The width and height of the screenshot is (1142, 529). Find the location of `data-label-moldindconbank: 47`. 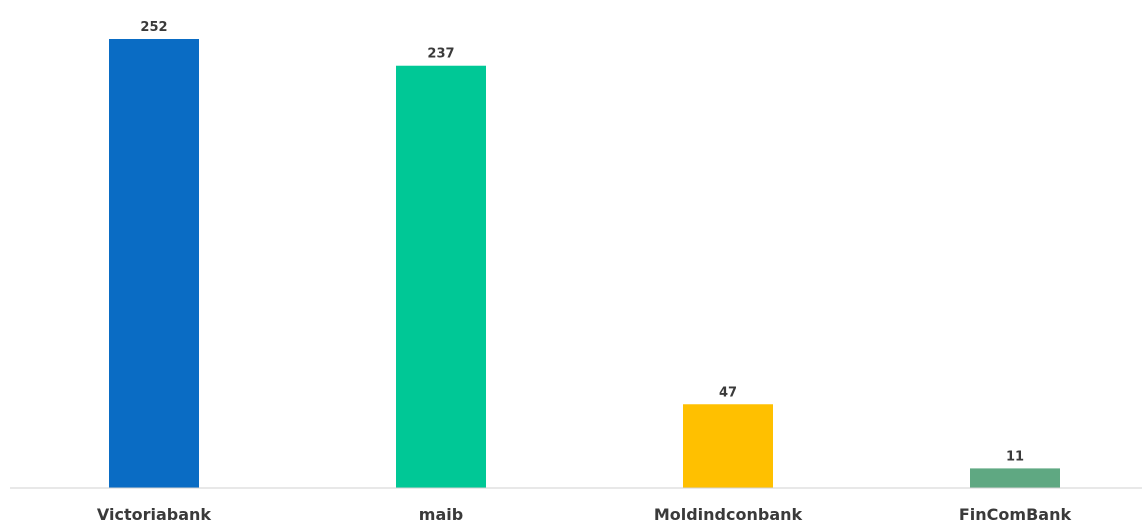

data-label-moldindconbank: 47 is located at coordinates (728, 392).